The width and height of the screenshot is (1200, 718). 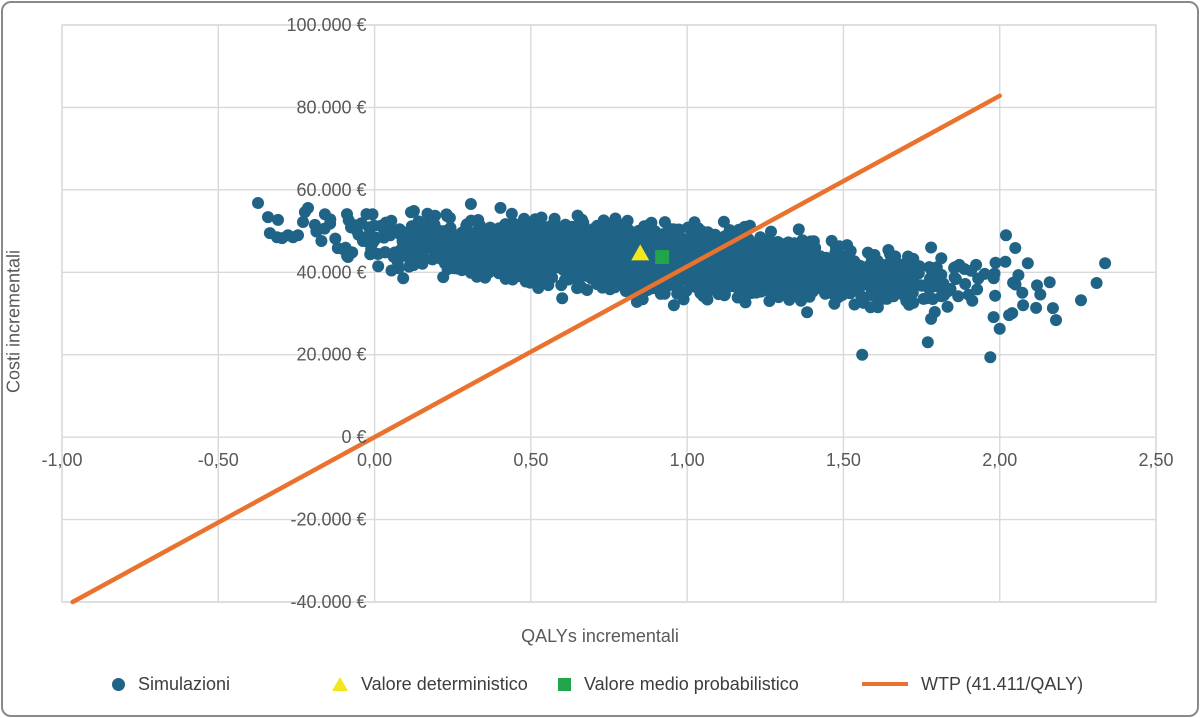 What do you see at coordinates (326, 25) in the screenshot?
I see `y-tick-label: 100.000 €` at bounding box center [326, 25].